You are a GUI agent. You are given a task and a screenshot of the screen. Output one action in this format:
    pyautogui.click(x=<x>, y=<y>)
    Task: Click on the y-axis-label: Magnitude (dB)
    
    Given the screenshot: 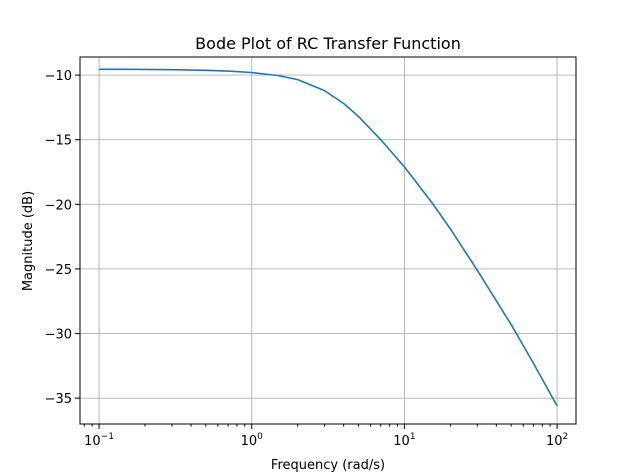 What is the action you would take?
    pyautogui.click(x=28, y=241)
    